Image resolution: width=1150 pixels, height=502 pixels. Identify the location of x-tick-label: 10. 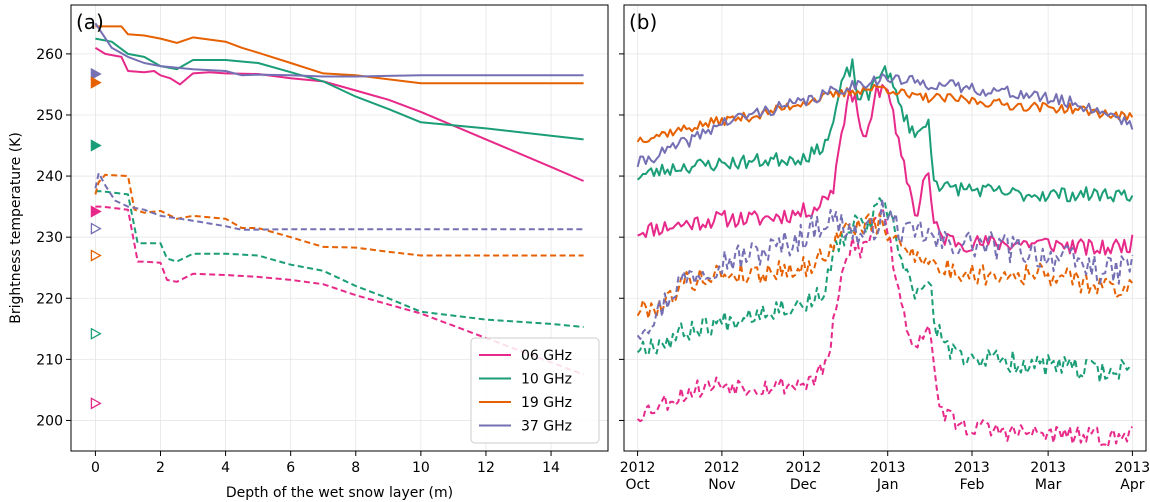
(421, 468).